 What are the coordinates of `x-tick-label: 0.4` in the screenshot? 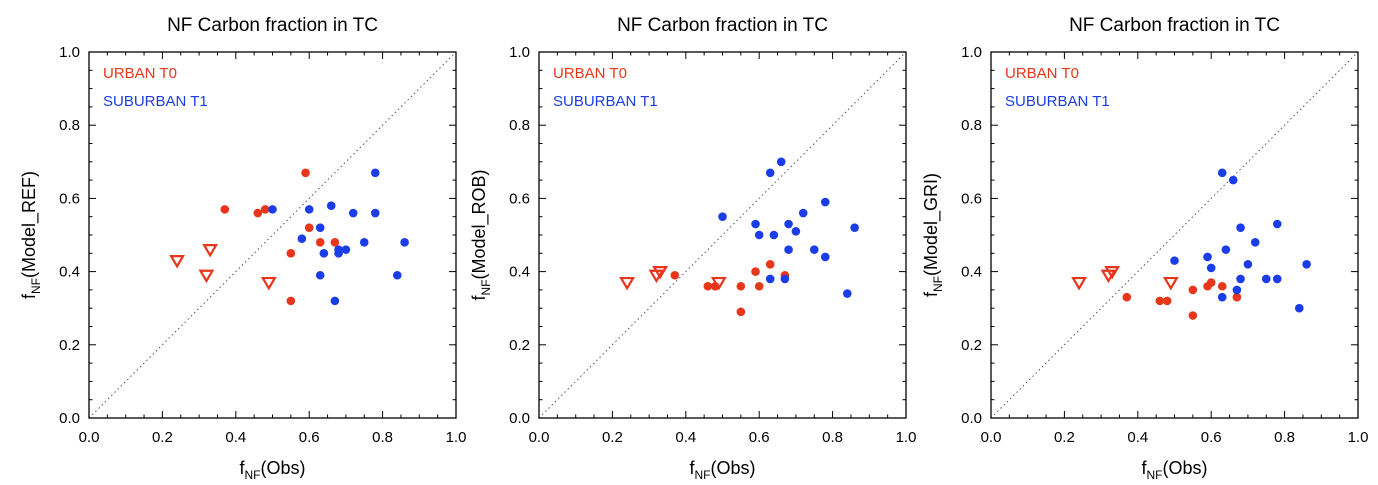 It's located at (235, 437).